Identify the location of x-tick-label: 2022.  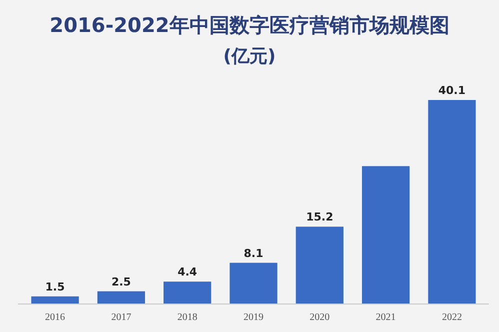
(452, 317).